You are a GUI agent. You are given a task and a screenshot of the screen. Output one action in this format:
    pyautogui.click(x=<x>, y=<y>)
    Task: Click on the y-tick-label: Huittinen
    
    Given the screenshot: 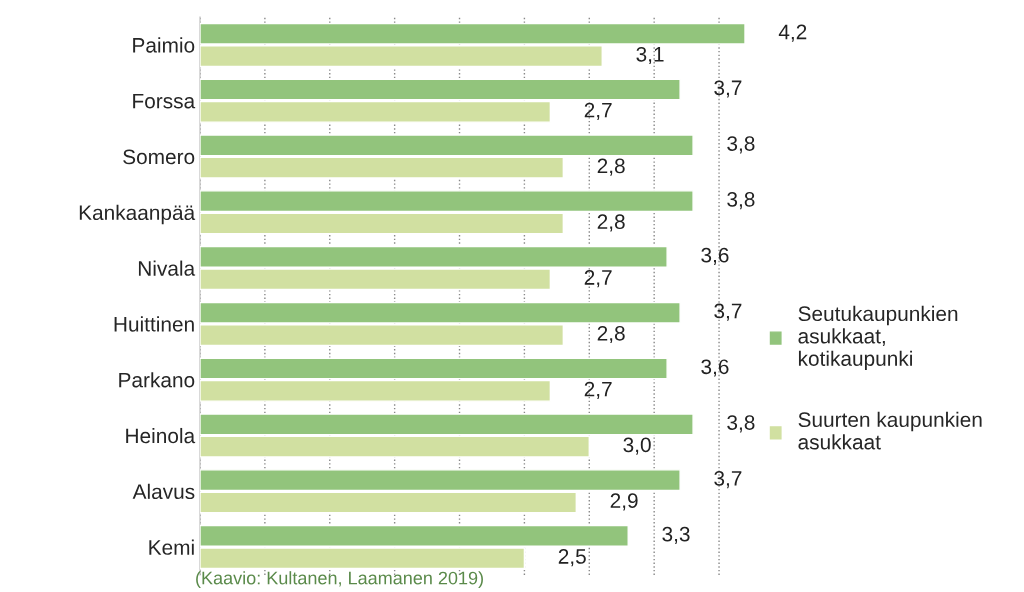 What is the action you would take?
    pyautogui.click(x=154, y=324)
    